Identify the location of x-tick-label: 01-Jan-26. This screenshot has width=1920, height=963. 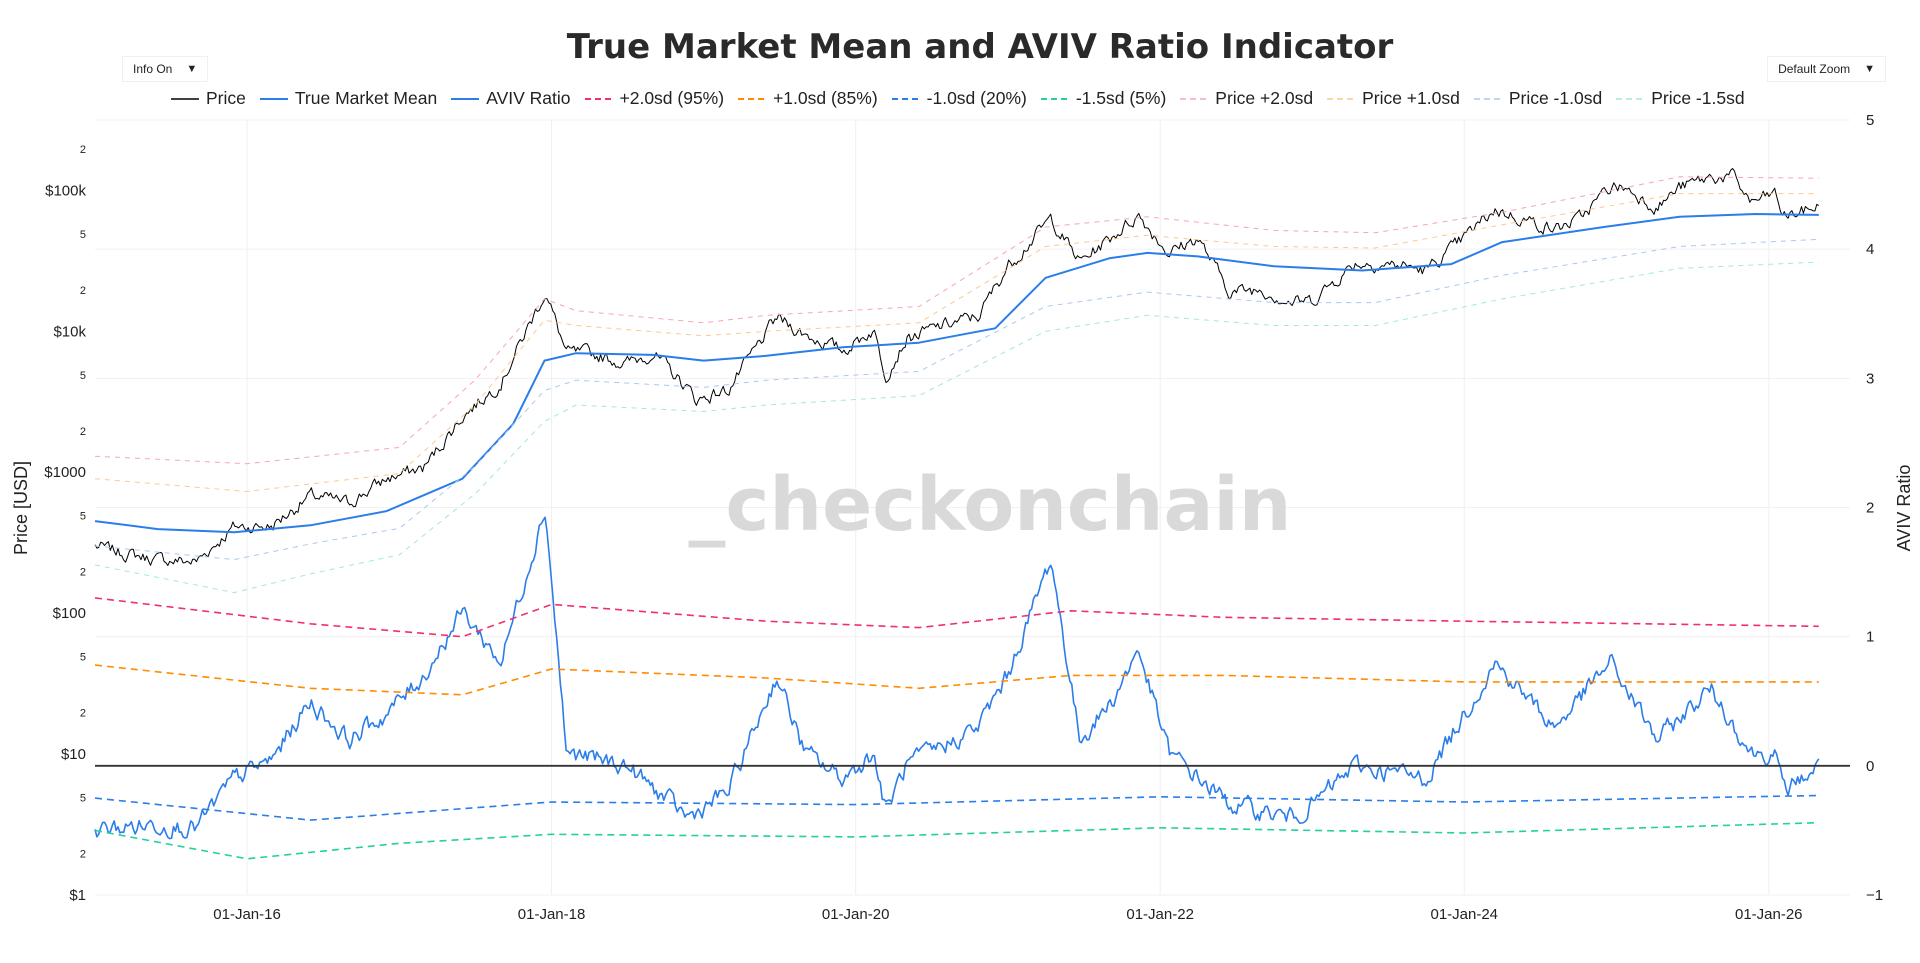
(1769, 914).